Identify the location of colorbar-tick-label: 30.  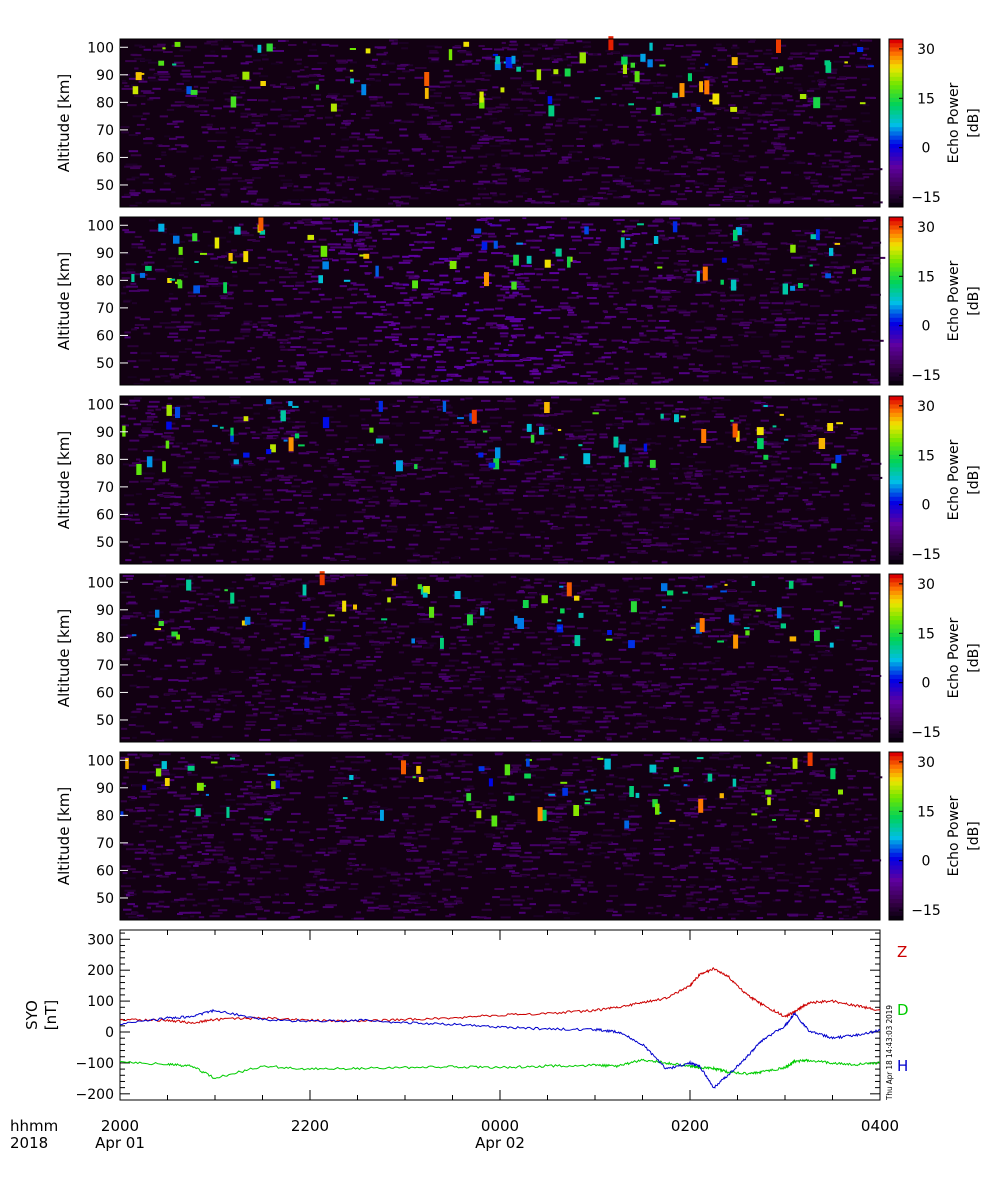
(926, 407).